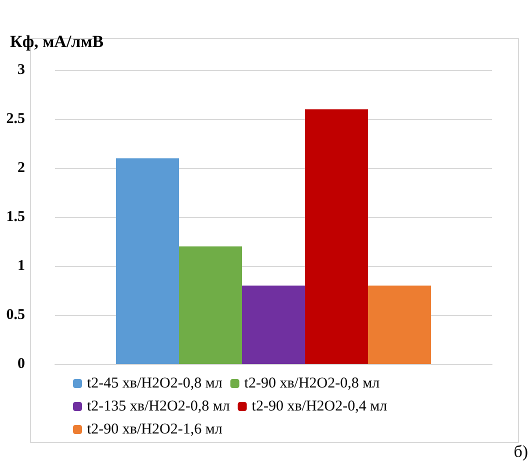  I want to click on y-axis-title: Кф, мА/лмВ, so click(57, 41).